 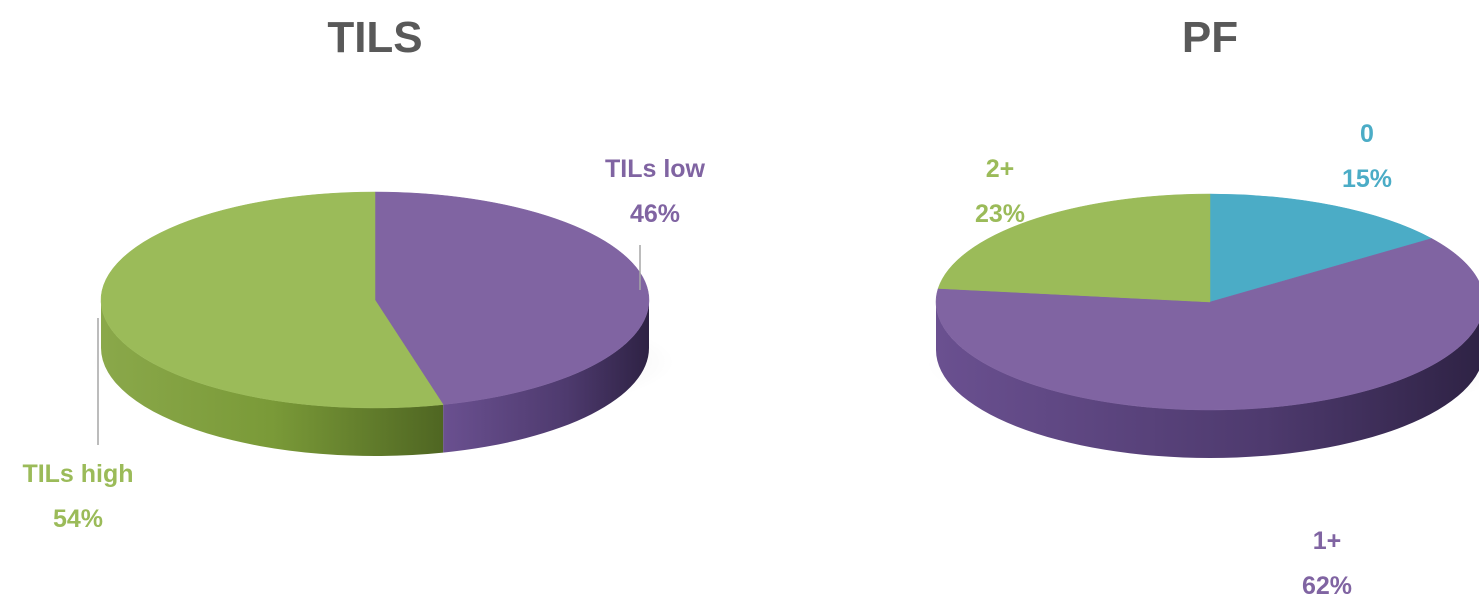 What do you see at coordinates (1327, 585) in the screenshot?
I see `label-pf-1plus-value: 62%` at bounding box center [1327, 585].